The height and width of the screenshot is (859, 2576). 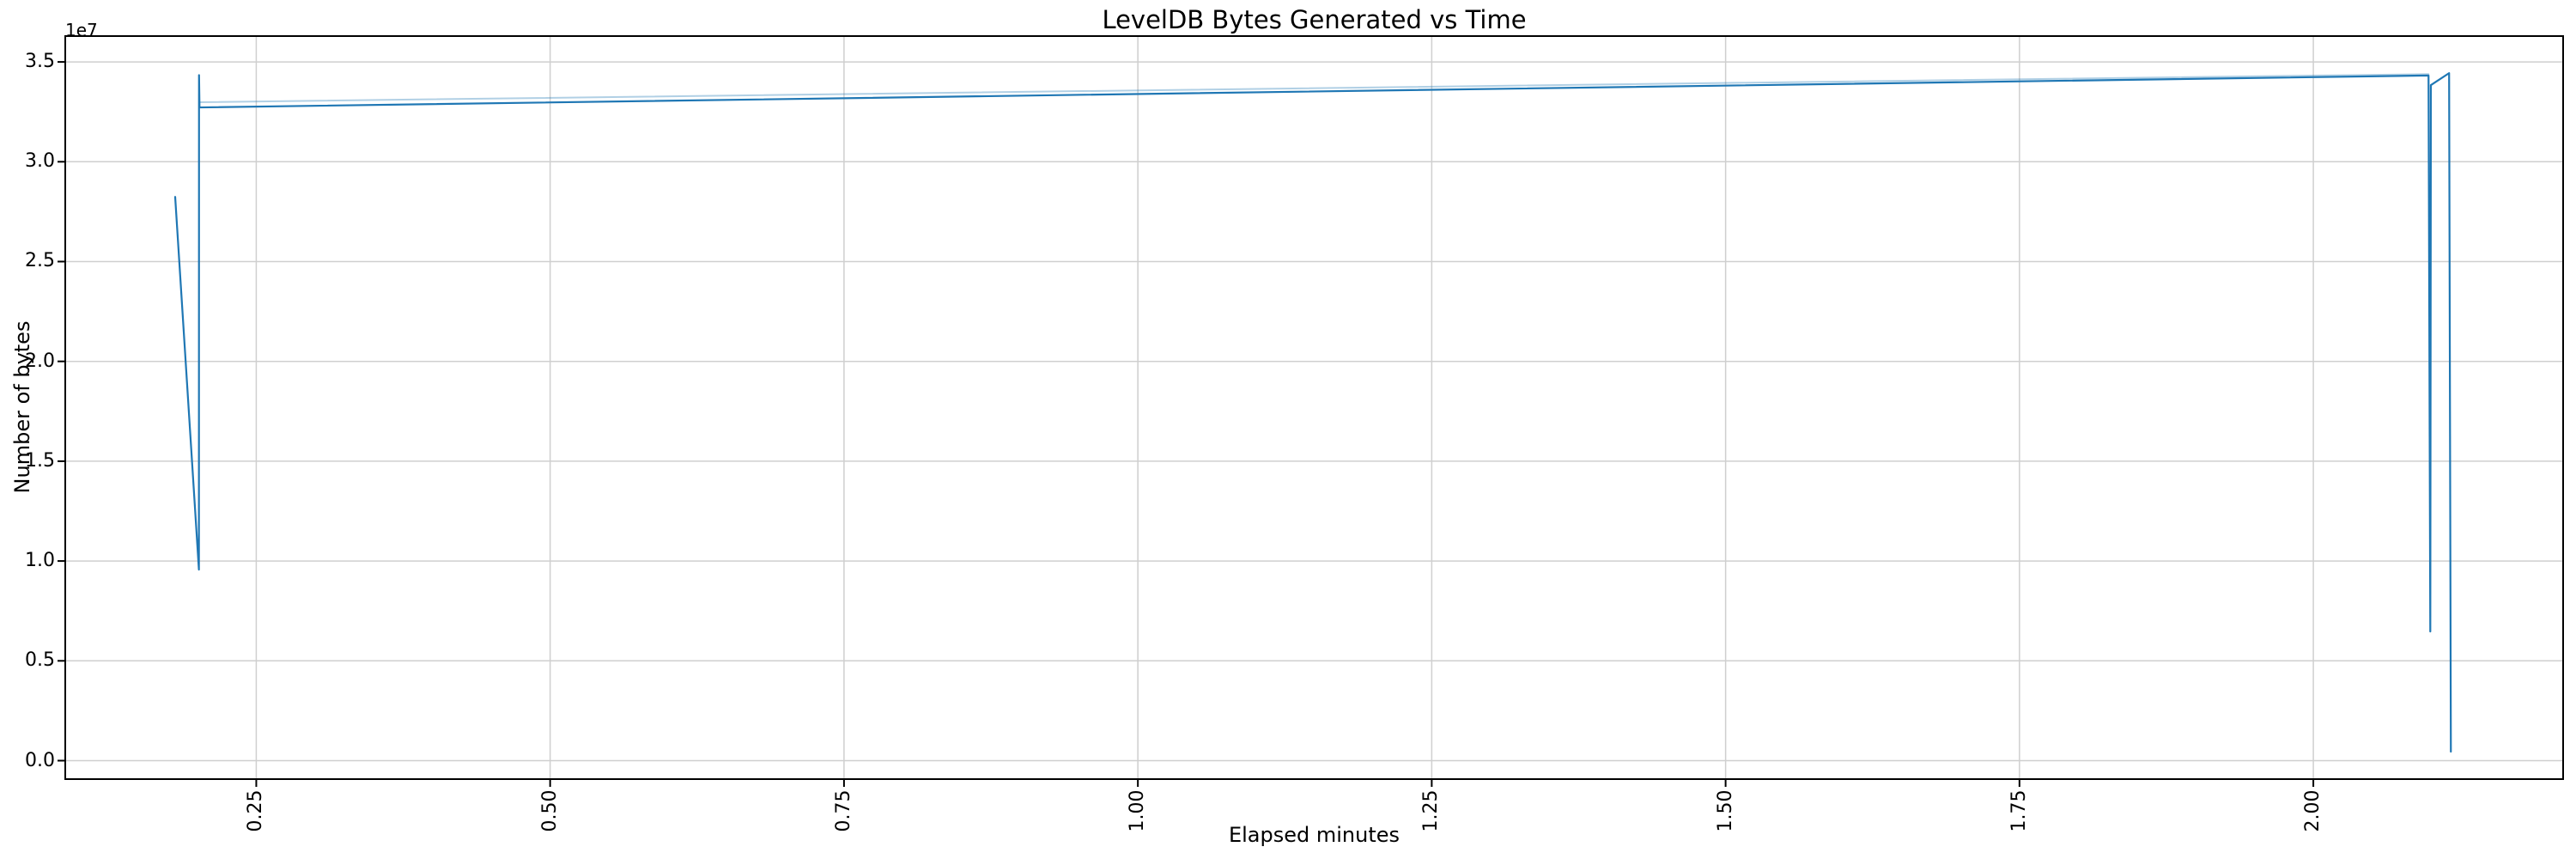 What do you see at coordinates (2313, 811) in the screenshot?
I see `x-tick-label: 2.00` at bounding box center [2313, 811].